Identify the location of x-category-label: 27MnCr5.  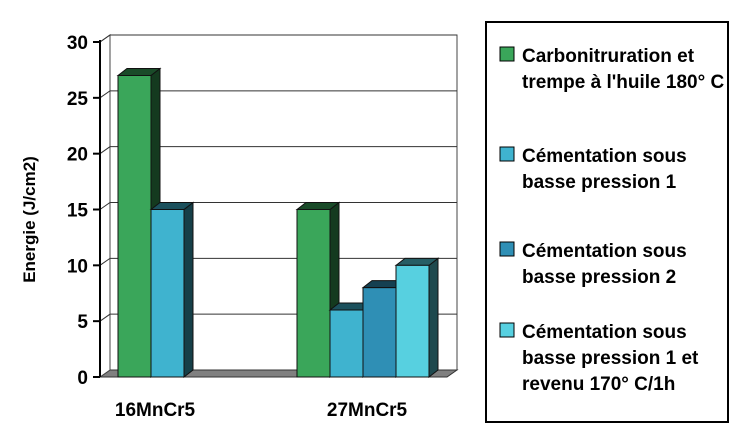
(367, 410).